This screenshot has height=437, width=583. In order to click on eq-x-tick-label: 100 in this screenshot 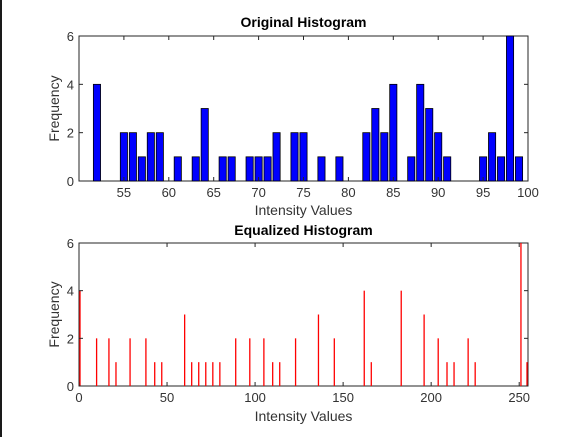, I will do `click(255, 397)`.